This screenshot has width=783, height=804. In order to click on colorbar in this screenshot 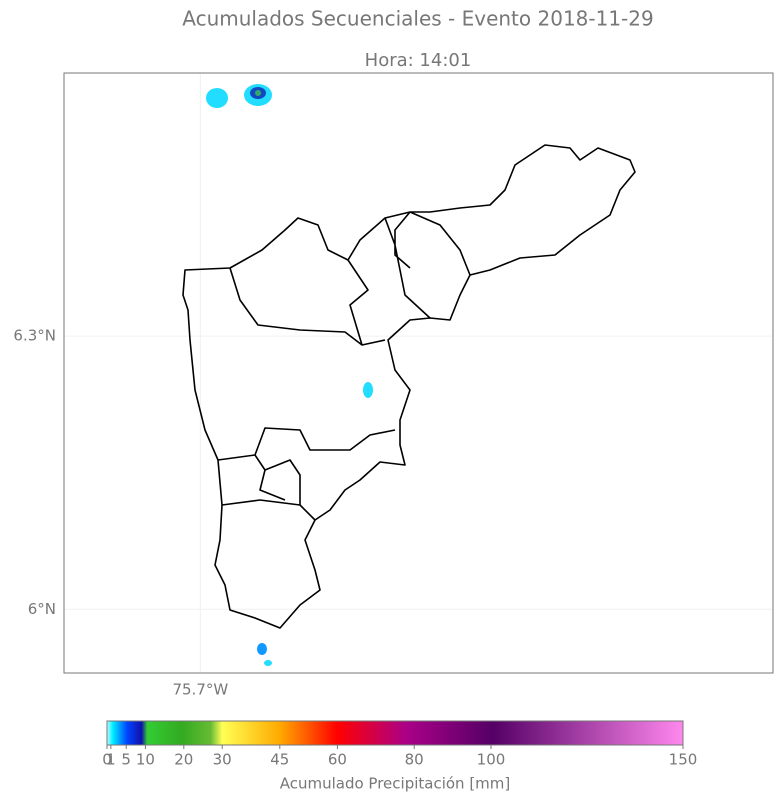, I will do `click(395, 733)`.